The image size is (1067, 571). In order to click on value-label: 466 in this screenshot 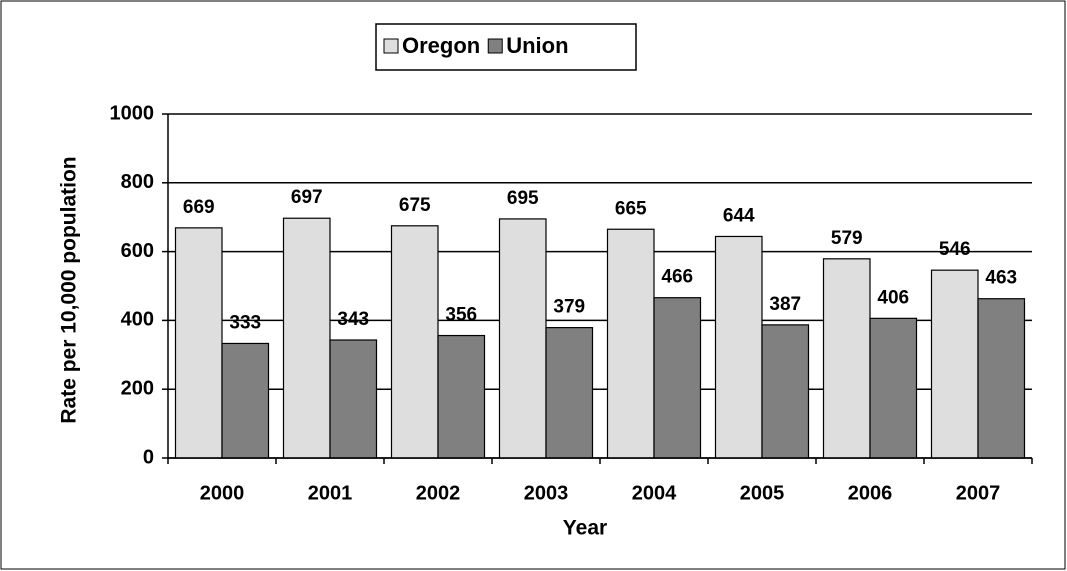, I will do `click(677, 277)`.